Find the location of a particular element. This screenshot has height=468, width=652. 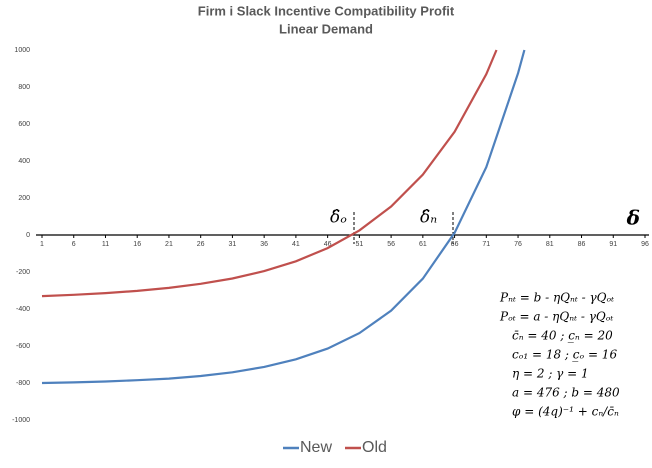

x-tick-label: 96 is located at coordinates (645, 244).